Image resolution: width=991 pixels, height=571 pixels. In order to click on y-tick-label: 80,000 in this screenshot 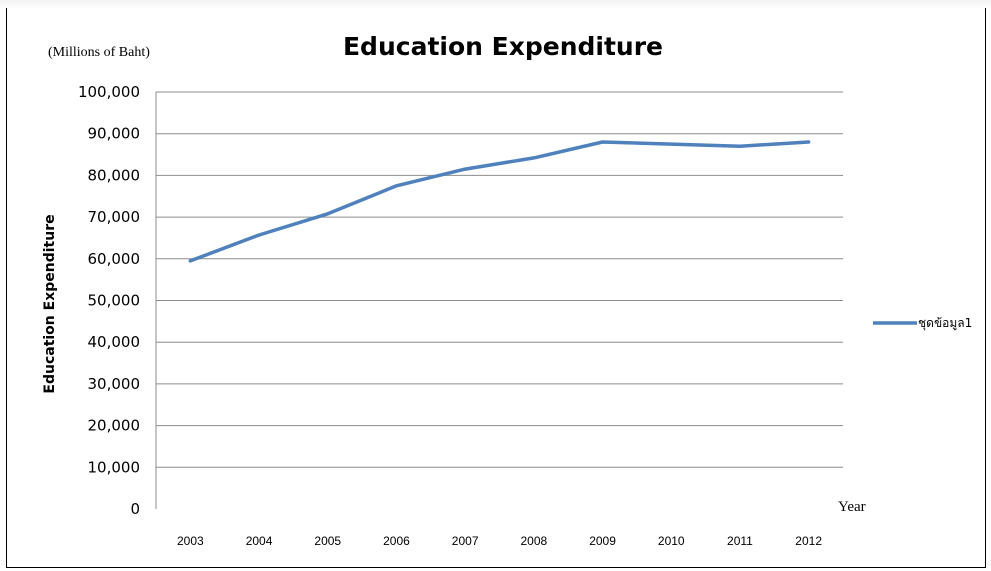, I will do `click(114, 175)`.